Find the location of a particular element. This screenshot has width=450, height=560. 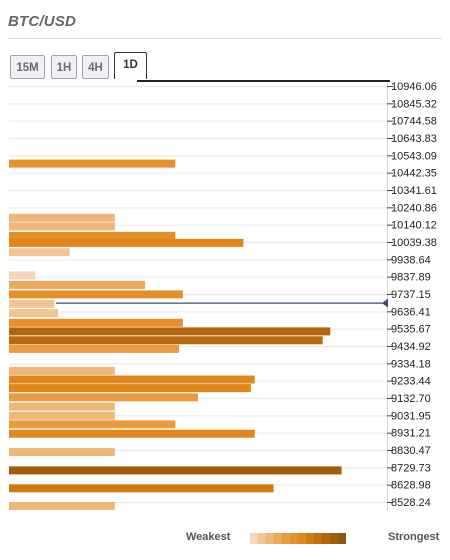

legend-gradient is located at coordinates (298, 538).